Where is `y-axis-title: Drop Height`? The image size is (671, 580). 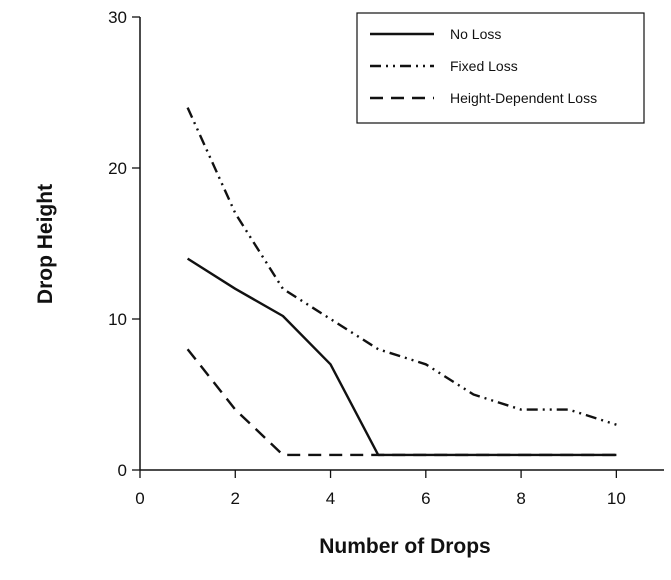 y-axis-title: Drop Height is located at coordinates (45, 244).